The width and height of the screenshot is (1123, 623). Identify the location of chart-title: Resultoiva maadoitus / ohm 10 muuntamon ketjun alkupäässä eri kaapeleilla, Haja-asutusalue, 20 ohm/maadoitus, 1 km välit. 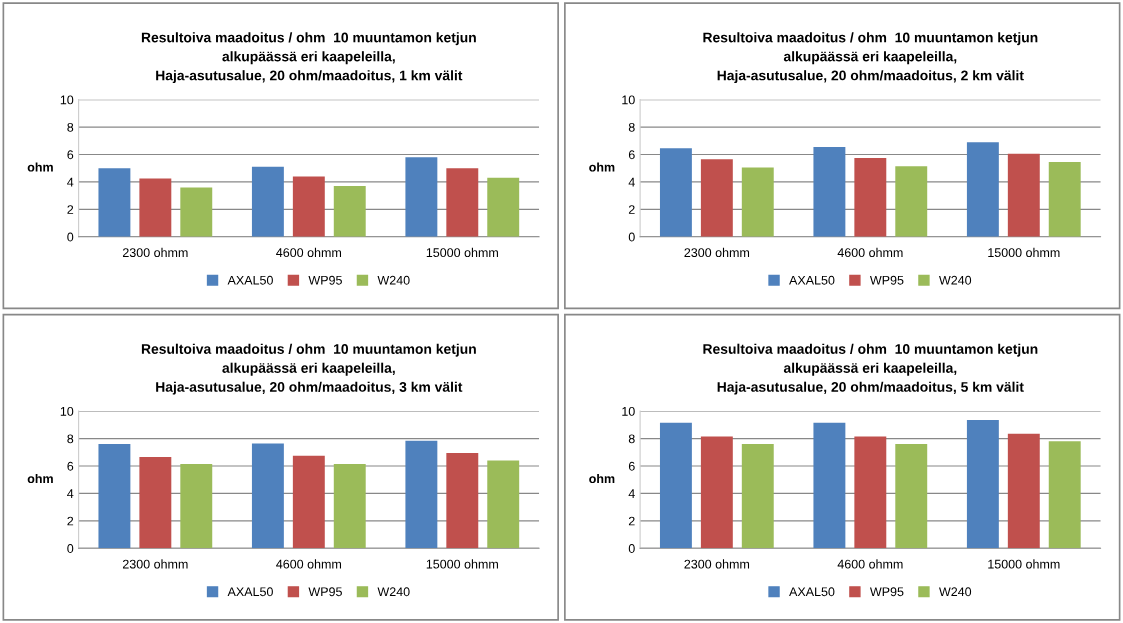
(308, 58).